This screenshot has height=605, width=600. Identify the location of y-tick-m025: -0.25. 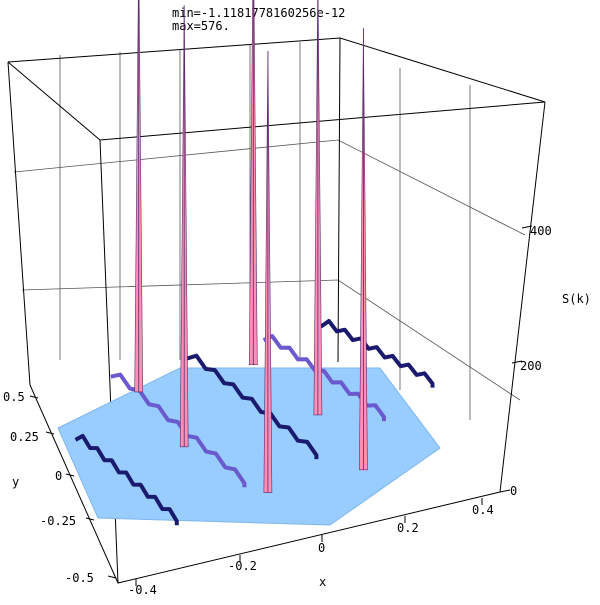
(58, 521).